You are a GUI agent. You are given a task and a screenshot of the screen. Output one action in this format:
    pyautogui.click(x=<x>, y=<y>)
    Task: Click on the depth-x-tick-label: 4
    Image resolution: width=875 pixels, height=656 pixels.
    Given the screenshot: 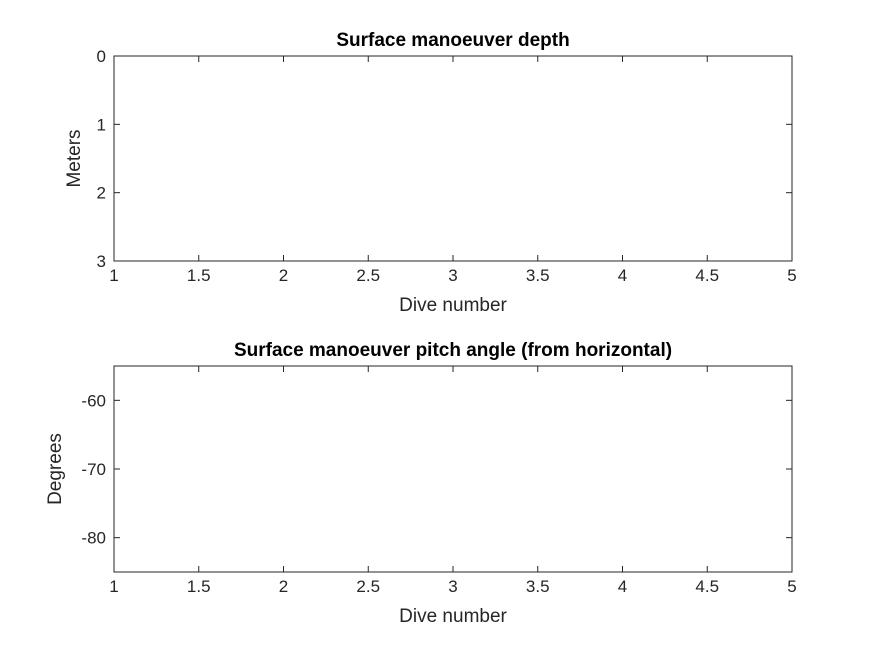 What is the action you would take?
    pyautogui.click(x=622, y=275)
    